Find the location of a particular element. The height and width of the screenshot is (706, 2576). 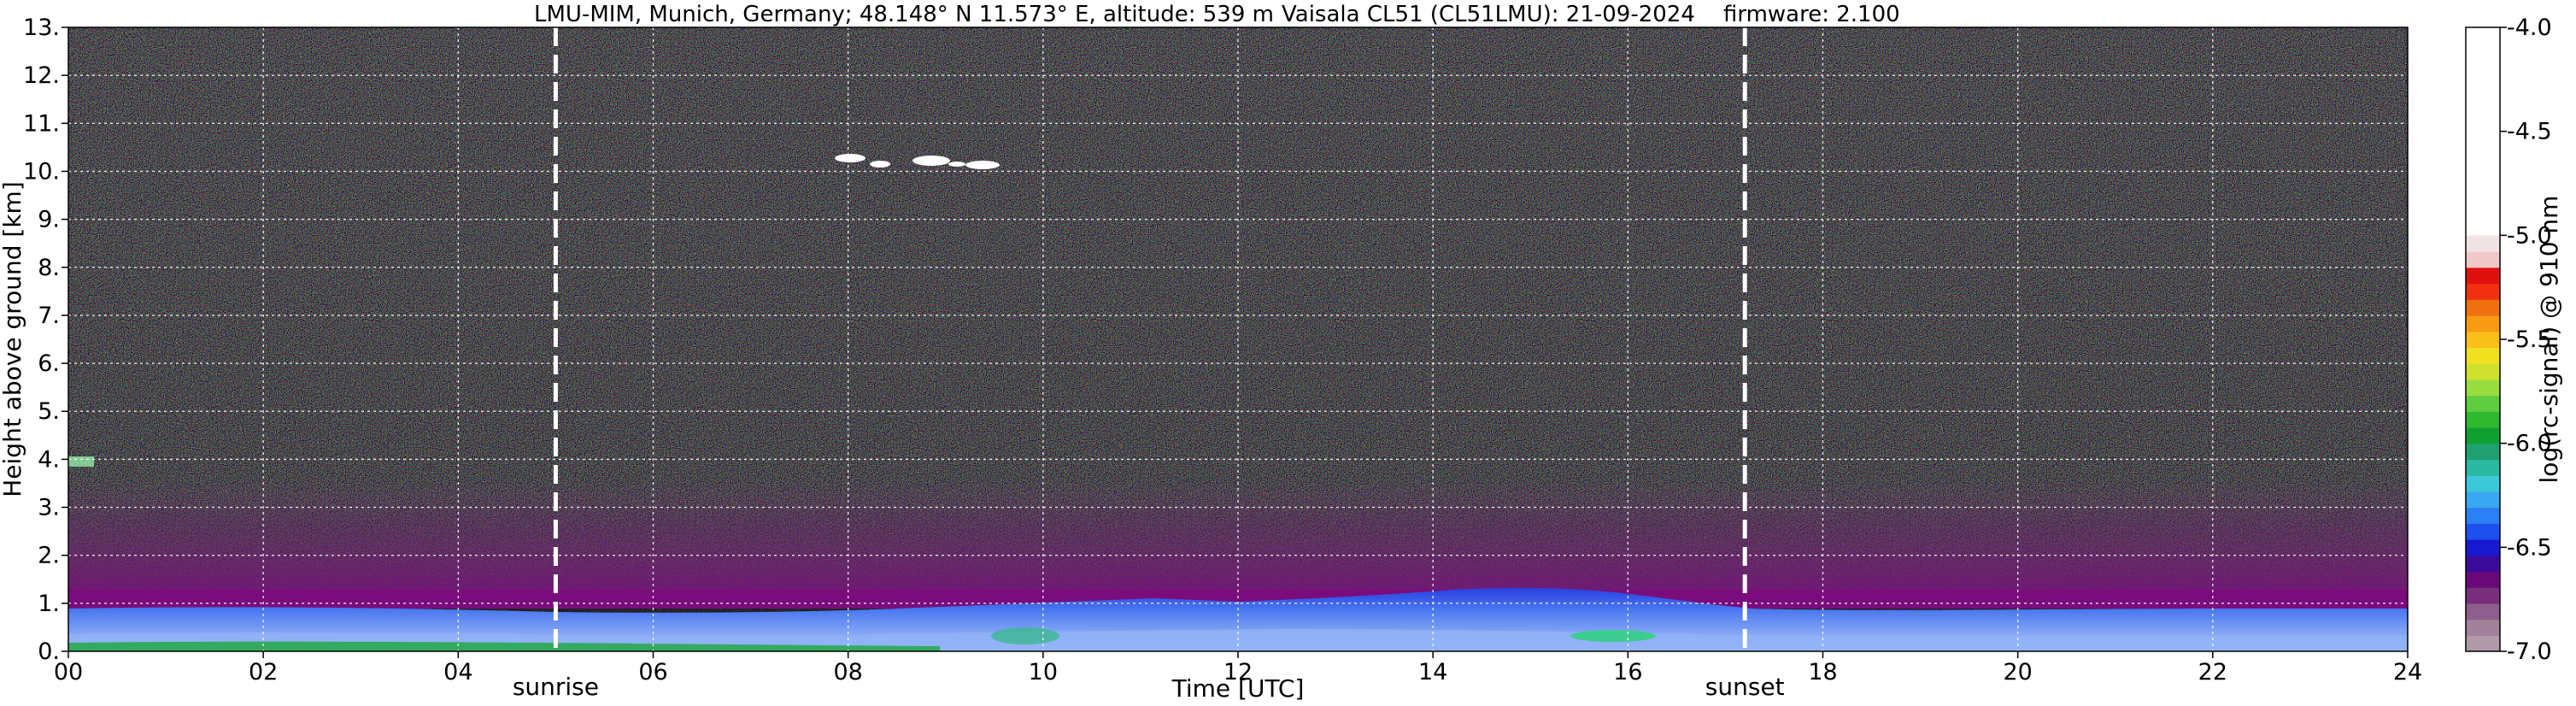

y-tick-label: 11. is located at coordinates (41, 123).